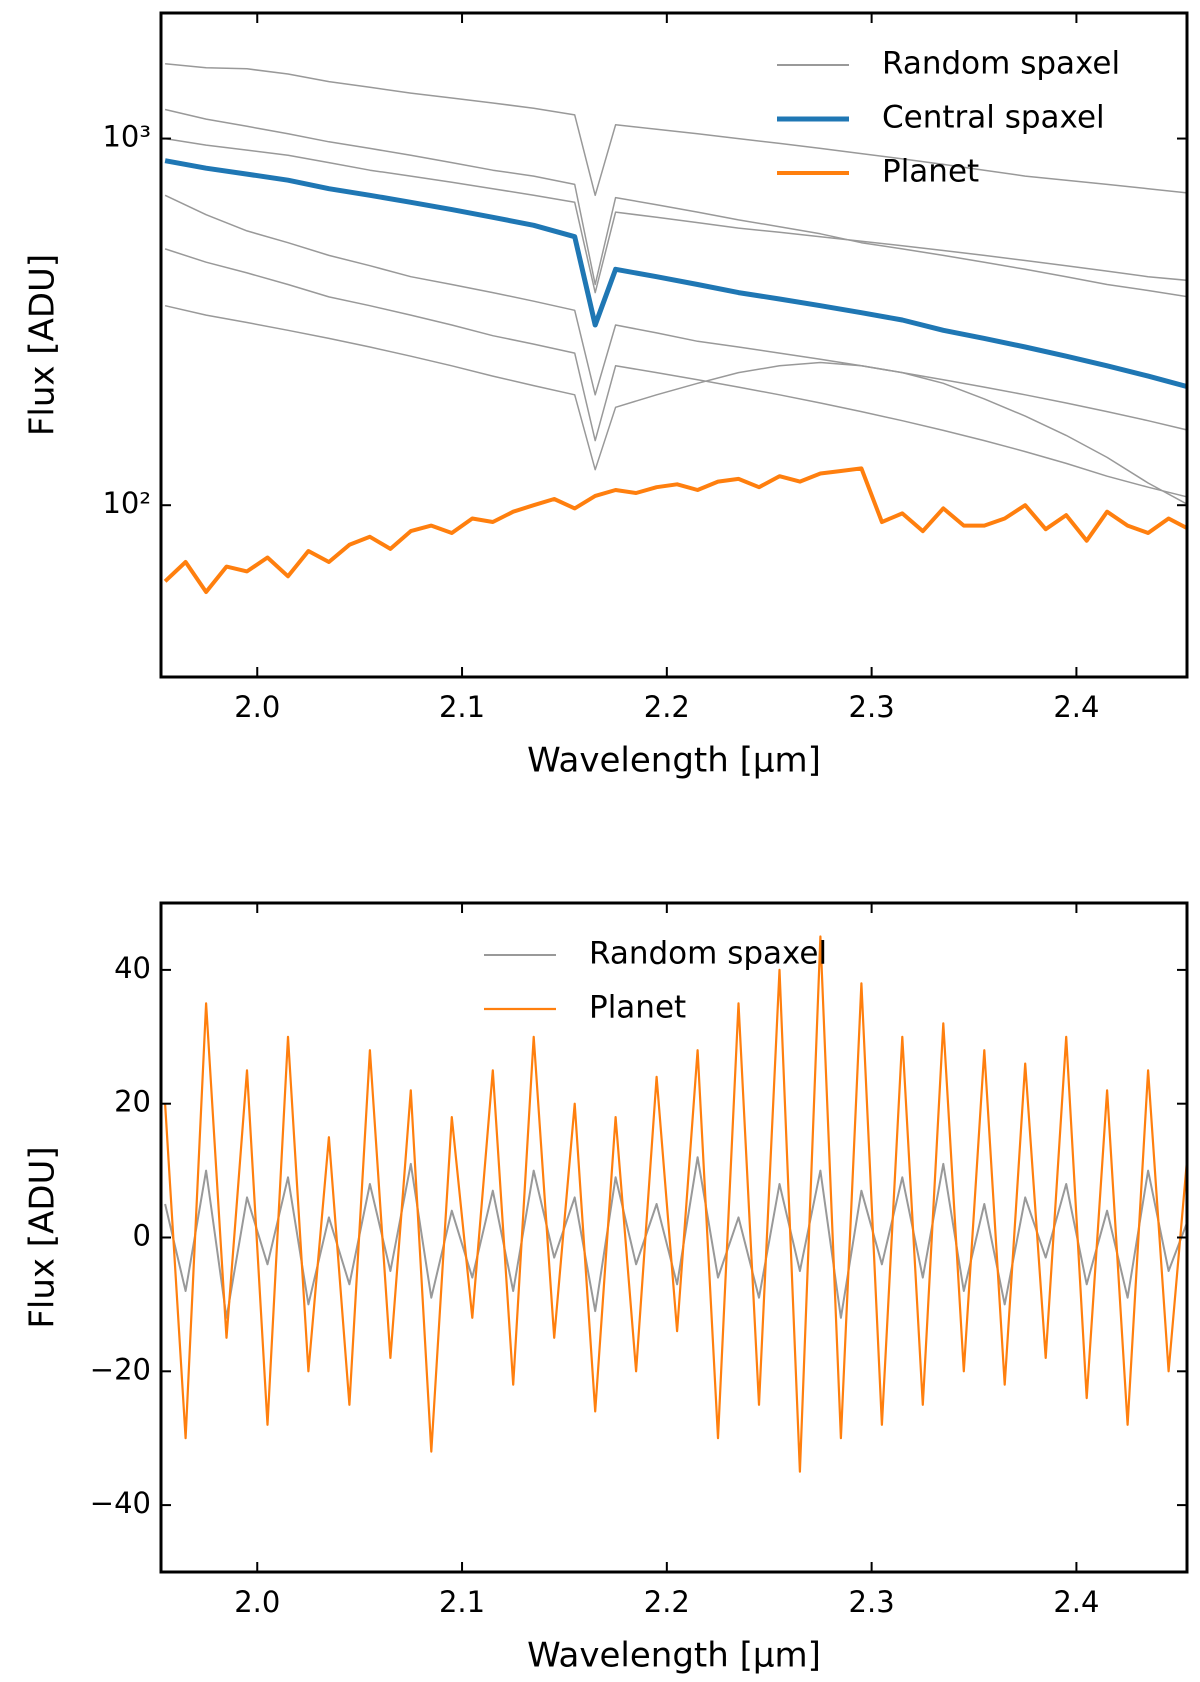 Image resolution: width=1200 pixels, height=1682 pixels. Describe the element at coordinates (993, 118) in the screenshot. I see `legend-label: Central spaxel` at that location.